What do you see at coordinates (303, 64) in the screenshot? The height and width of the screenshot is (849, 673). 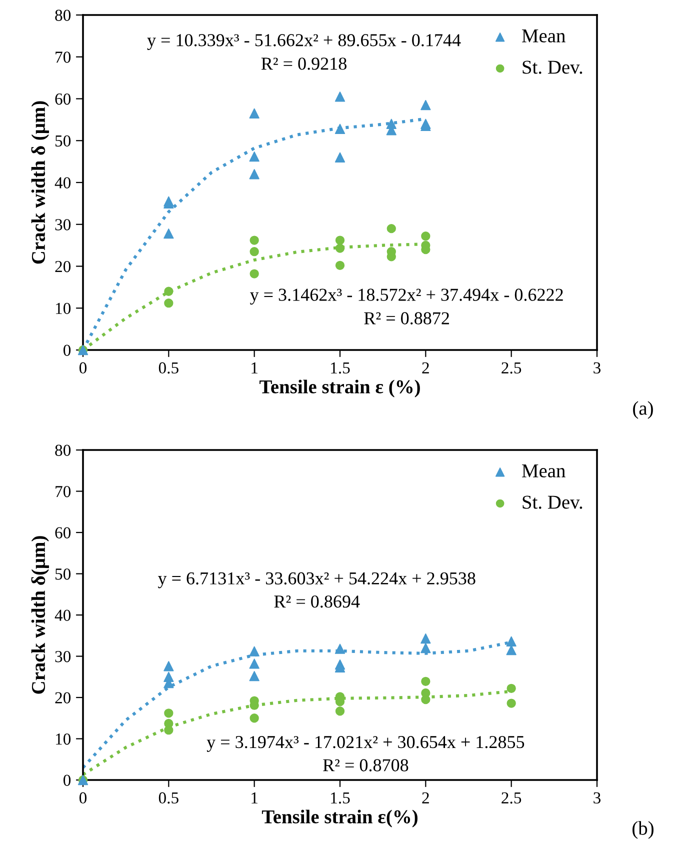 I see `annotation: R² = 0.9218` at bounding box center [303, 64].